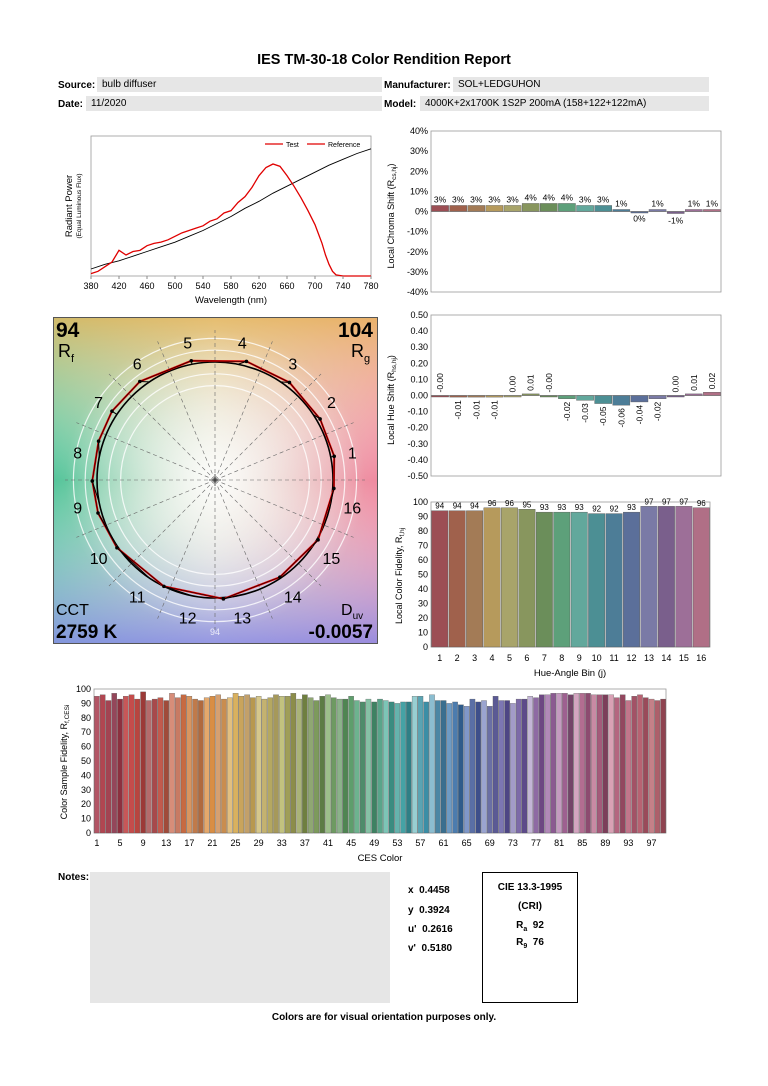  Describe the element at coordinates (86, 804) in the screenshot. I see `ces-ytick-label: 20` at that location.